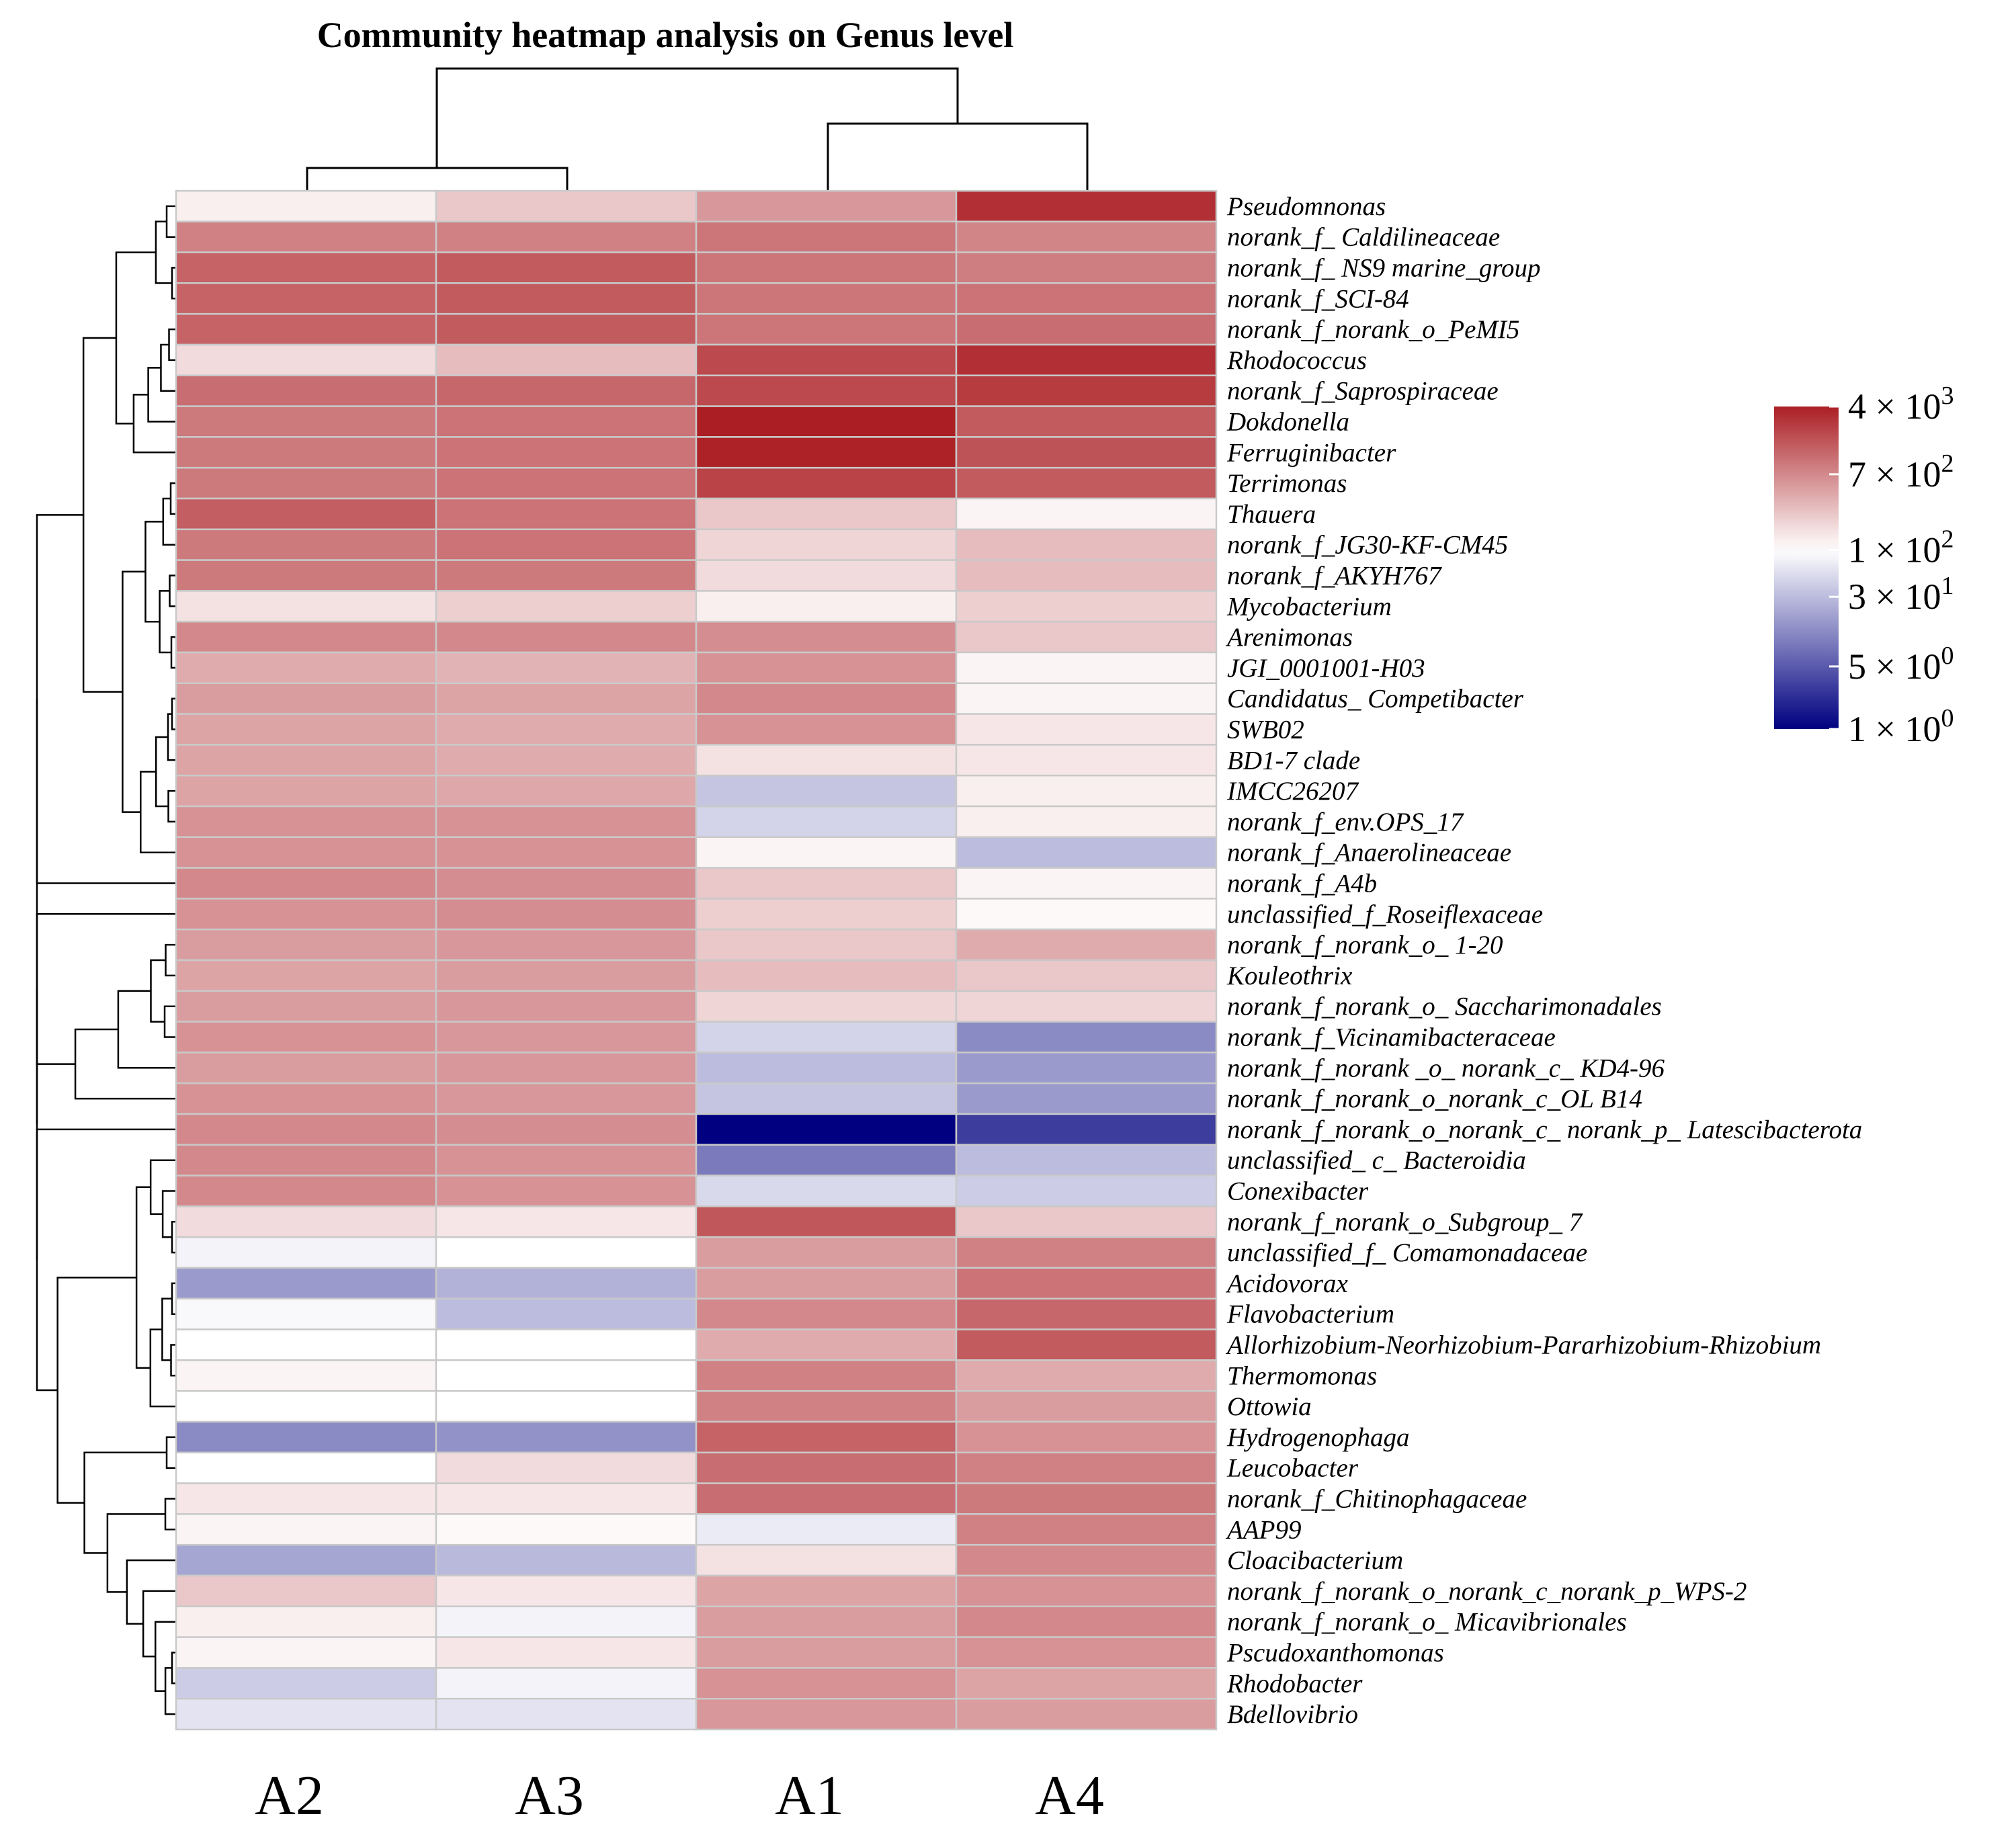 This screenshot has height=1835, width=2016. Describe the element at coordinates (1326, 668) in the screenshot. I see `row-label: JGI_0001001-H03` at that location.